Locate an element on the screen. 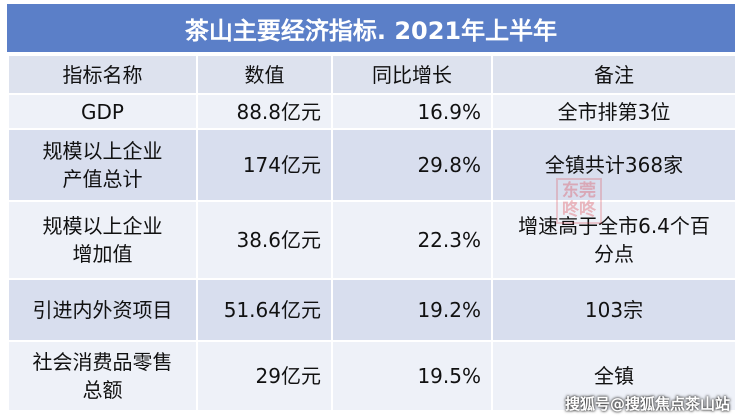 This screenshot has height=418, width=740. cell-line: 88.8亿元 is located at coordinates (278, 111).